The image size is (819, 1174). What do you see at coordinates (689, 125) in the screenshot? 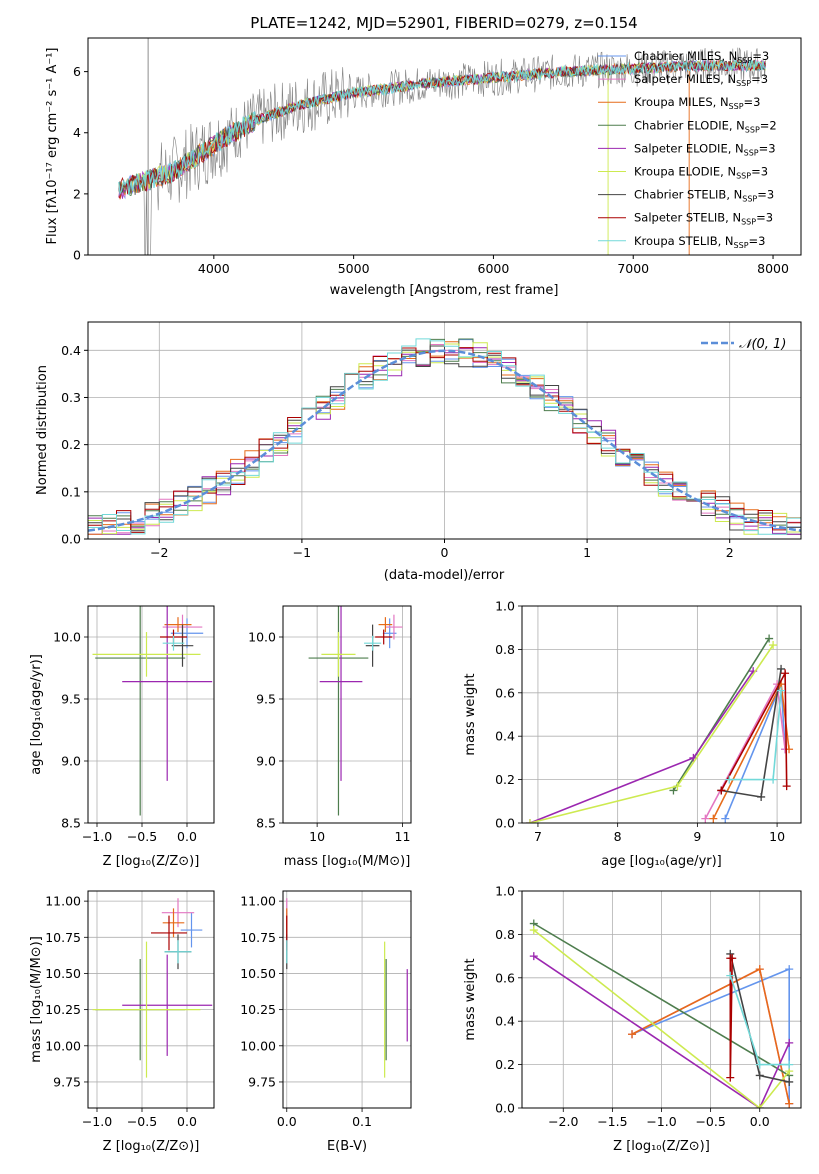
I see `legend-label-name: Chabrier ELODIE, N` at bounding box center [689, 125].